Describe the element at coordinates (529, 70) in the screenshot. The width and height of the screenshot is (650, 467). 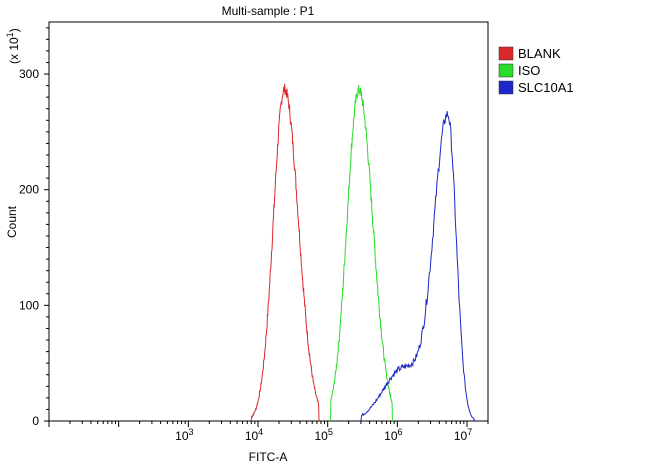
I see `legend-label: ISO` at that location.